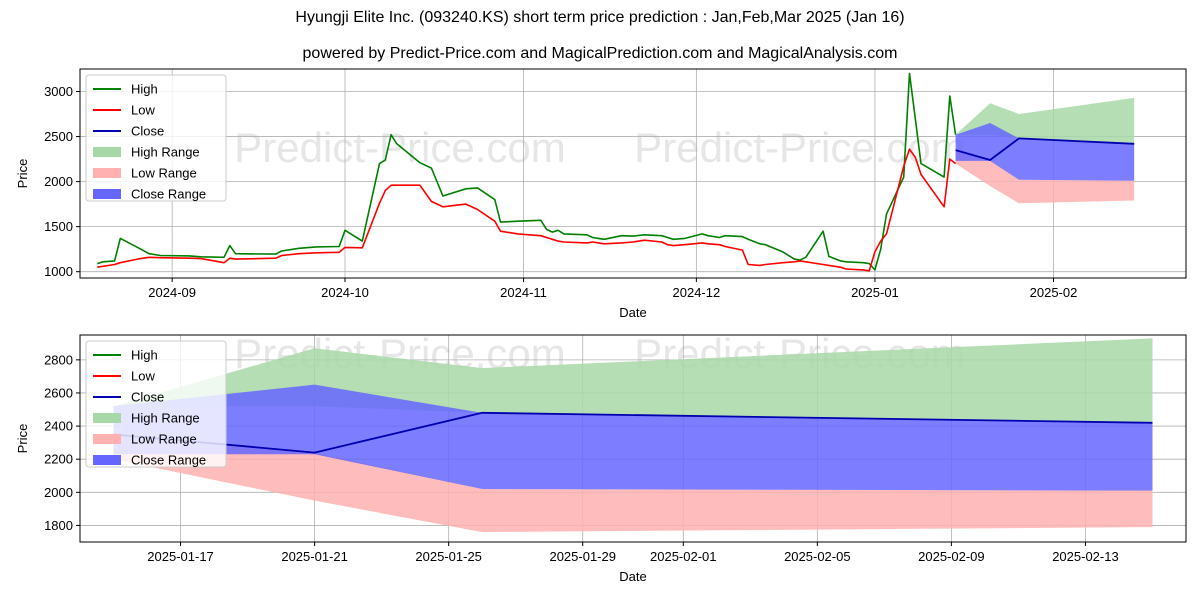 The width and height of the screenshot is (1200, 600). Describe the element at coordinates (147, 131) in the screenshot. I see `history-legend-label: Close` at that location.